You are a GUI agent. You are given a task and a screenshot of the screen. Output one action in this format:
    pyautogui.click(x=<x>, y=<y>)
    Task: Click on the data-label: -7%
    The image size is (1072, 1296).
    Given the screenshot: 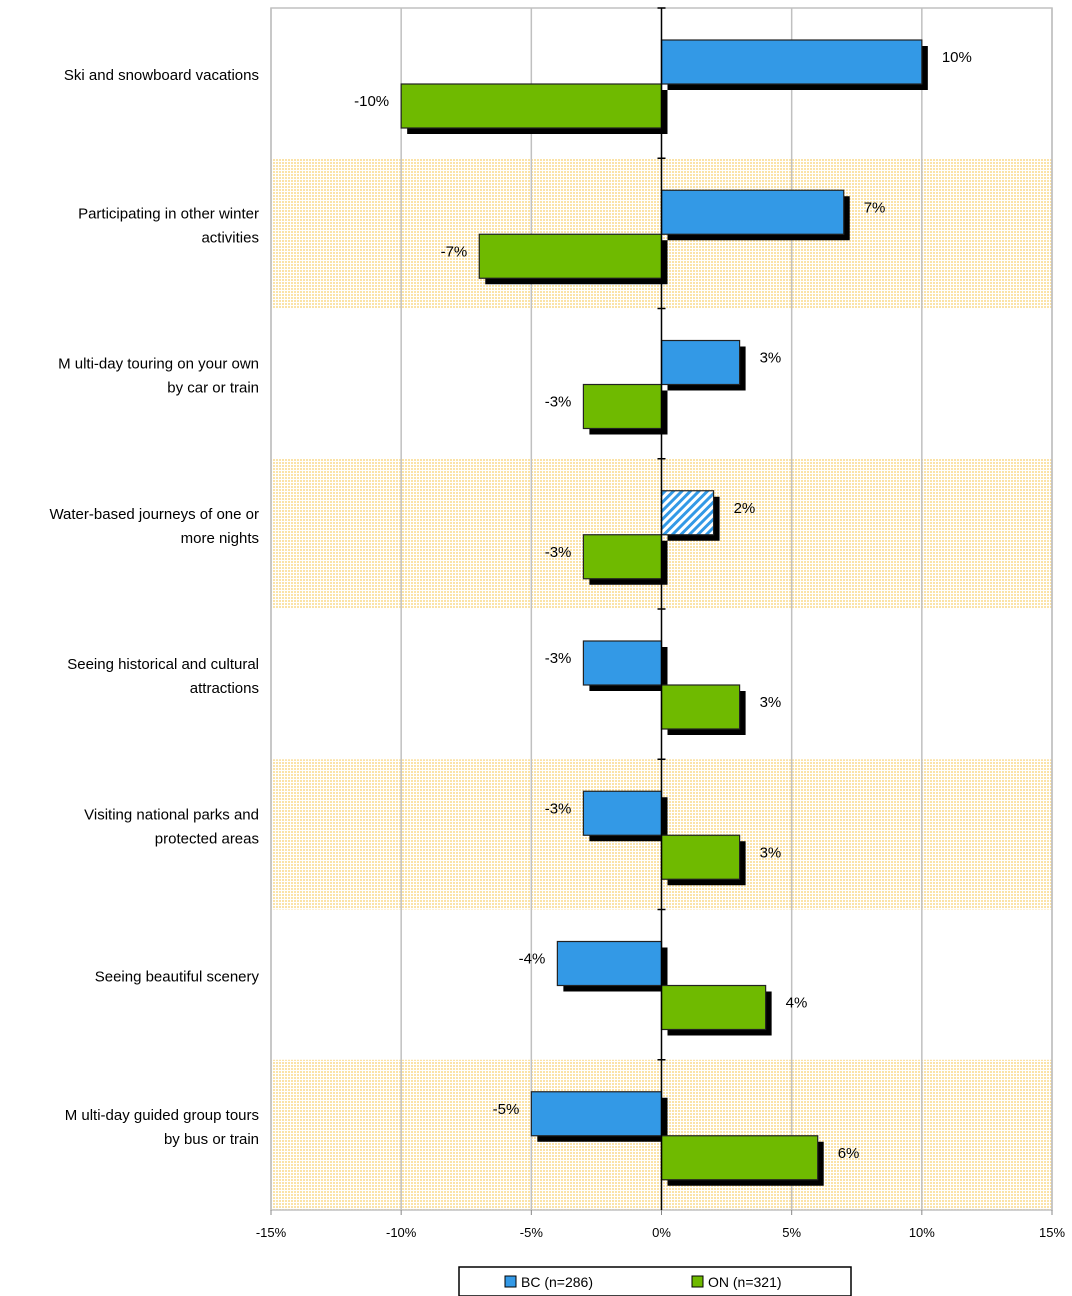 What is the action you would take?
    pyautogui.click(x=454, y=251)
    